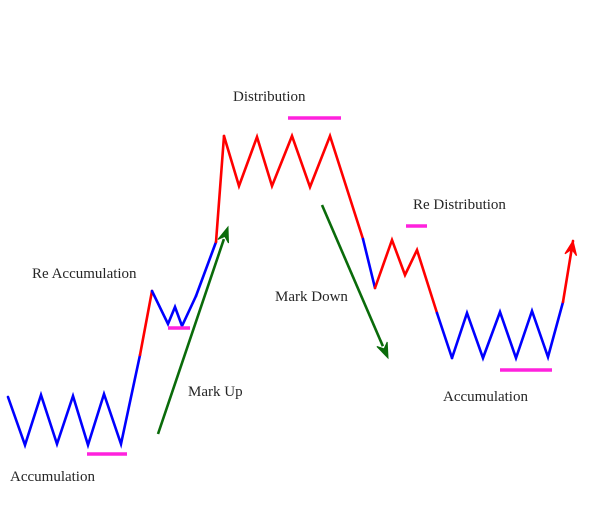  I want to click on label-mark-up: Mark Up, so click(215, 392).